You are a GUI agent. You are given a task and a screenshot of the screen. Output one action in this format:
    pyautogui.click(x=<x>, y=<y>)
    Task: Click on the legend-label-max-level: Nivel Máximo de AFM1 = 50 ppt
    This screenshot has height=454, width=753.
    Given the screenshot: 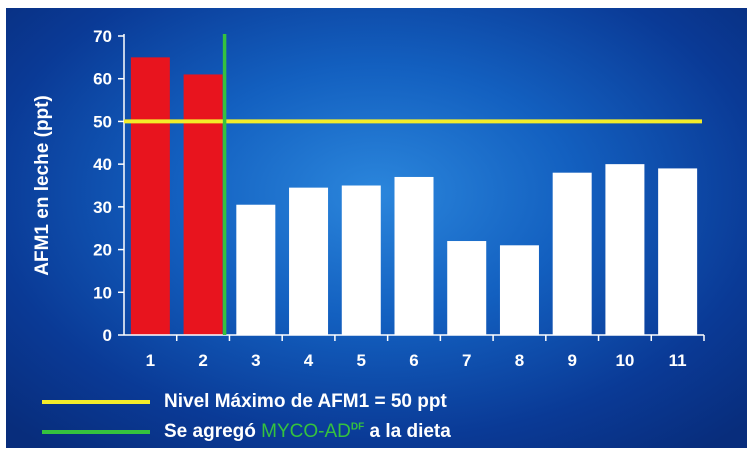 What is the action you would take?
    pyautogui.click(x=305, y=401)
    